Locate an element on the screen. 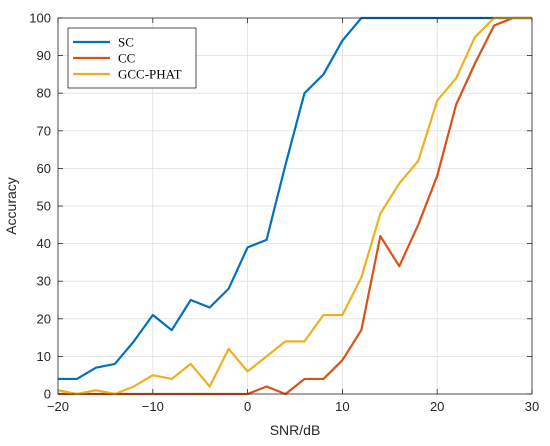 This screenshot has width=550, height=446. x-tick-label: −10 is located at coordinates (153, 406).